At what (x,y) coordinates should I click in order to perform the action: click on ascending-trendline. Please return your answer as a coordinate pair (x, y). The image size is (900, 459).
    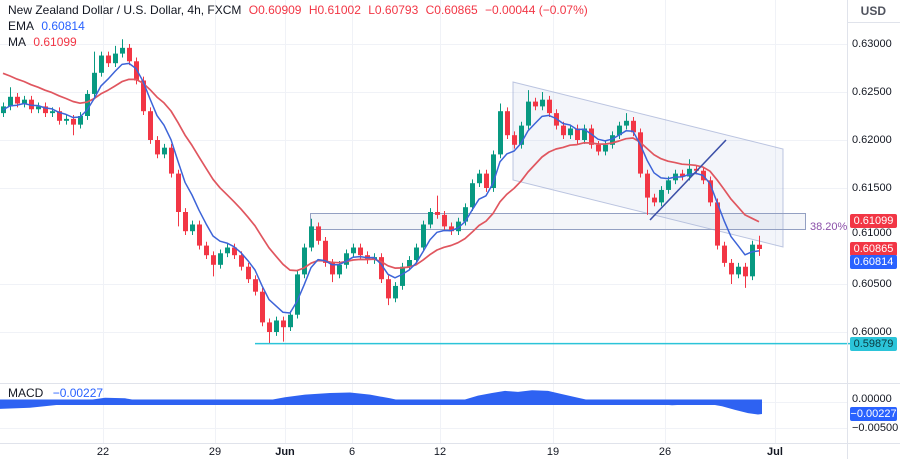
    Looking at the image, I should click on (688, 180).